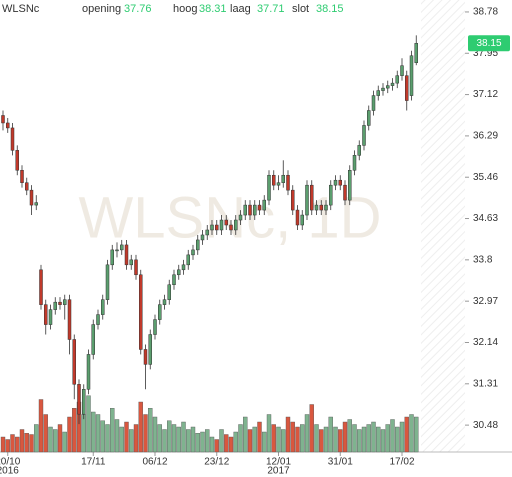  What do you see at coordinates (185, 9) in the screenshot?
I see `high-label: hoog` at bounding box center [185, 9].